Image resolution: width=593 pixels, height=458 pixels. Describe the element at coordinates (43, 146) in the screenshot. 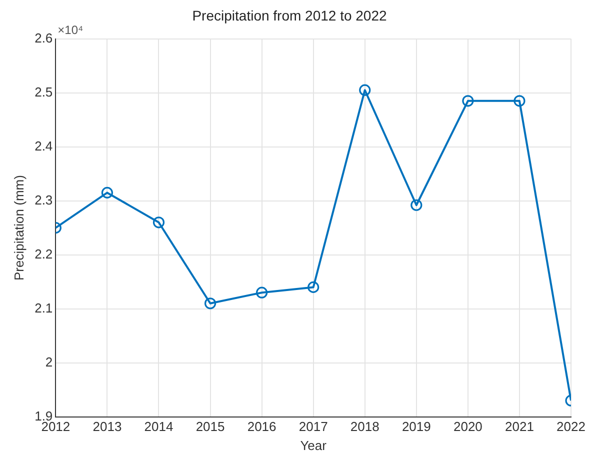

I see `y-tick-label: 2.4` at that location.